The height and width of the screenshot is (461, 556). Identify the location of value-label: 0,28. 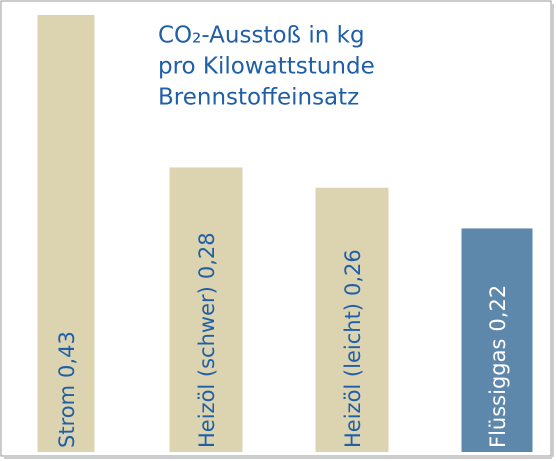
(207, 255).